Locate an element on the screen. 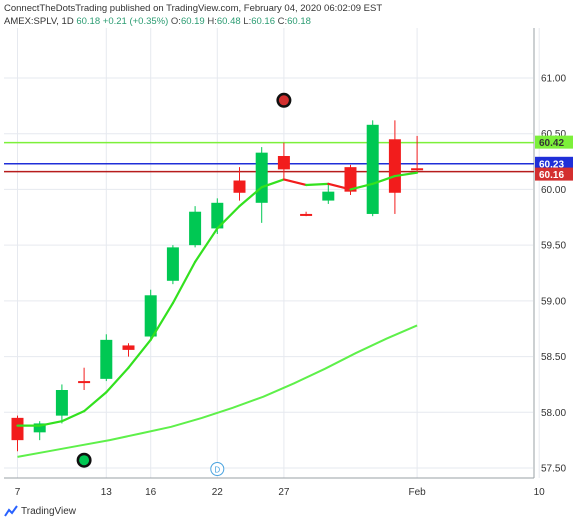 The image size is (575, 523). tradingview-footer: TradingView is located at coordinates (40, 511).